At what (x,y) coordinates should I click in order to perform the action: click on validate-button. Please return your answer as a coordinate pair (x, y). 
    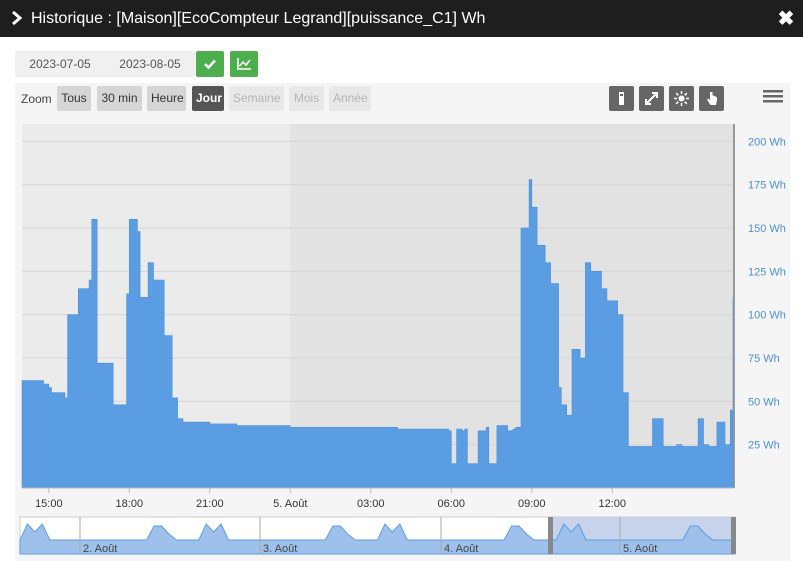
    Looking at the image, I should click on (210, 64).